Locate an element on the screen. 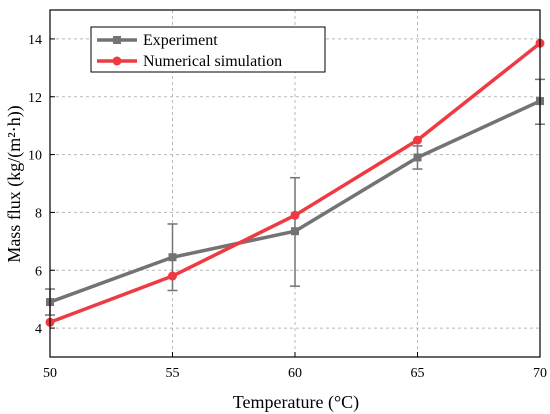 This screenshot has width=550, height=414. x-tick-label: 70 is located at coordinates (540, 373).